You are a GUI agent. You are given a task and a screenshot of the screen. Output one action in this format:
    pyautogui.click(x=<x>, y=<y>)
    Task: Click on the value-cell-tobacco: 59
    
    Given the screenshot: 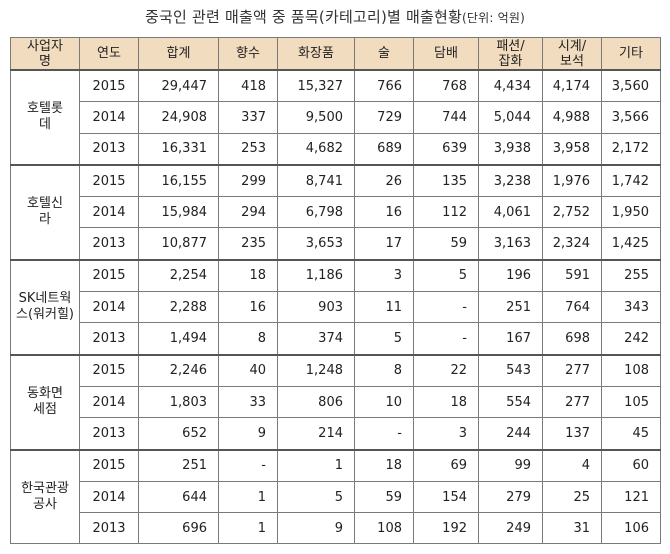 What is the action you would take?
    pyautogui.click(x=446, y=244)
    